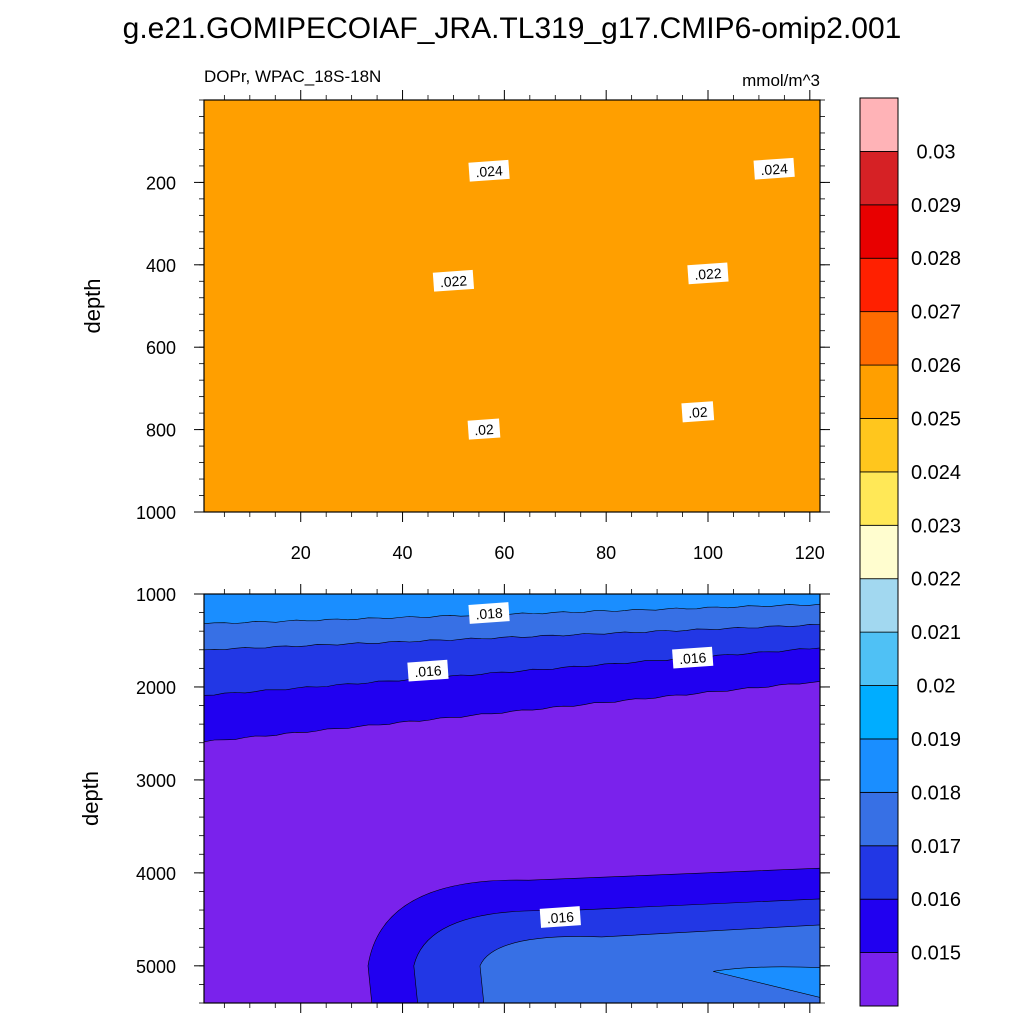 This screenshot has width=1024, height=1024. I want to click on colorbar-label: 0.02, so click(936, 687).